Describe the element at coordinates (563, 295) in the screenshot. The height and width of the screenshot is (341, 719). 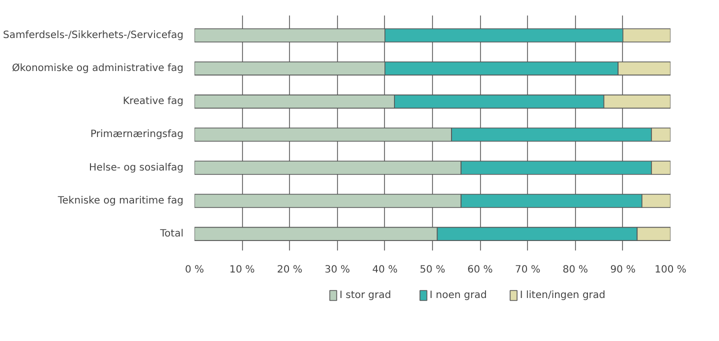
I see `legend-label: I liten/ingen grad` at that location.